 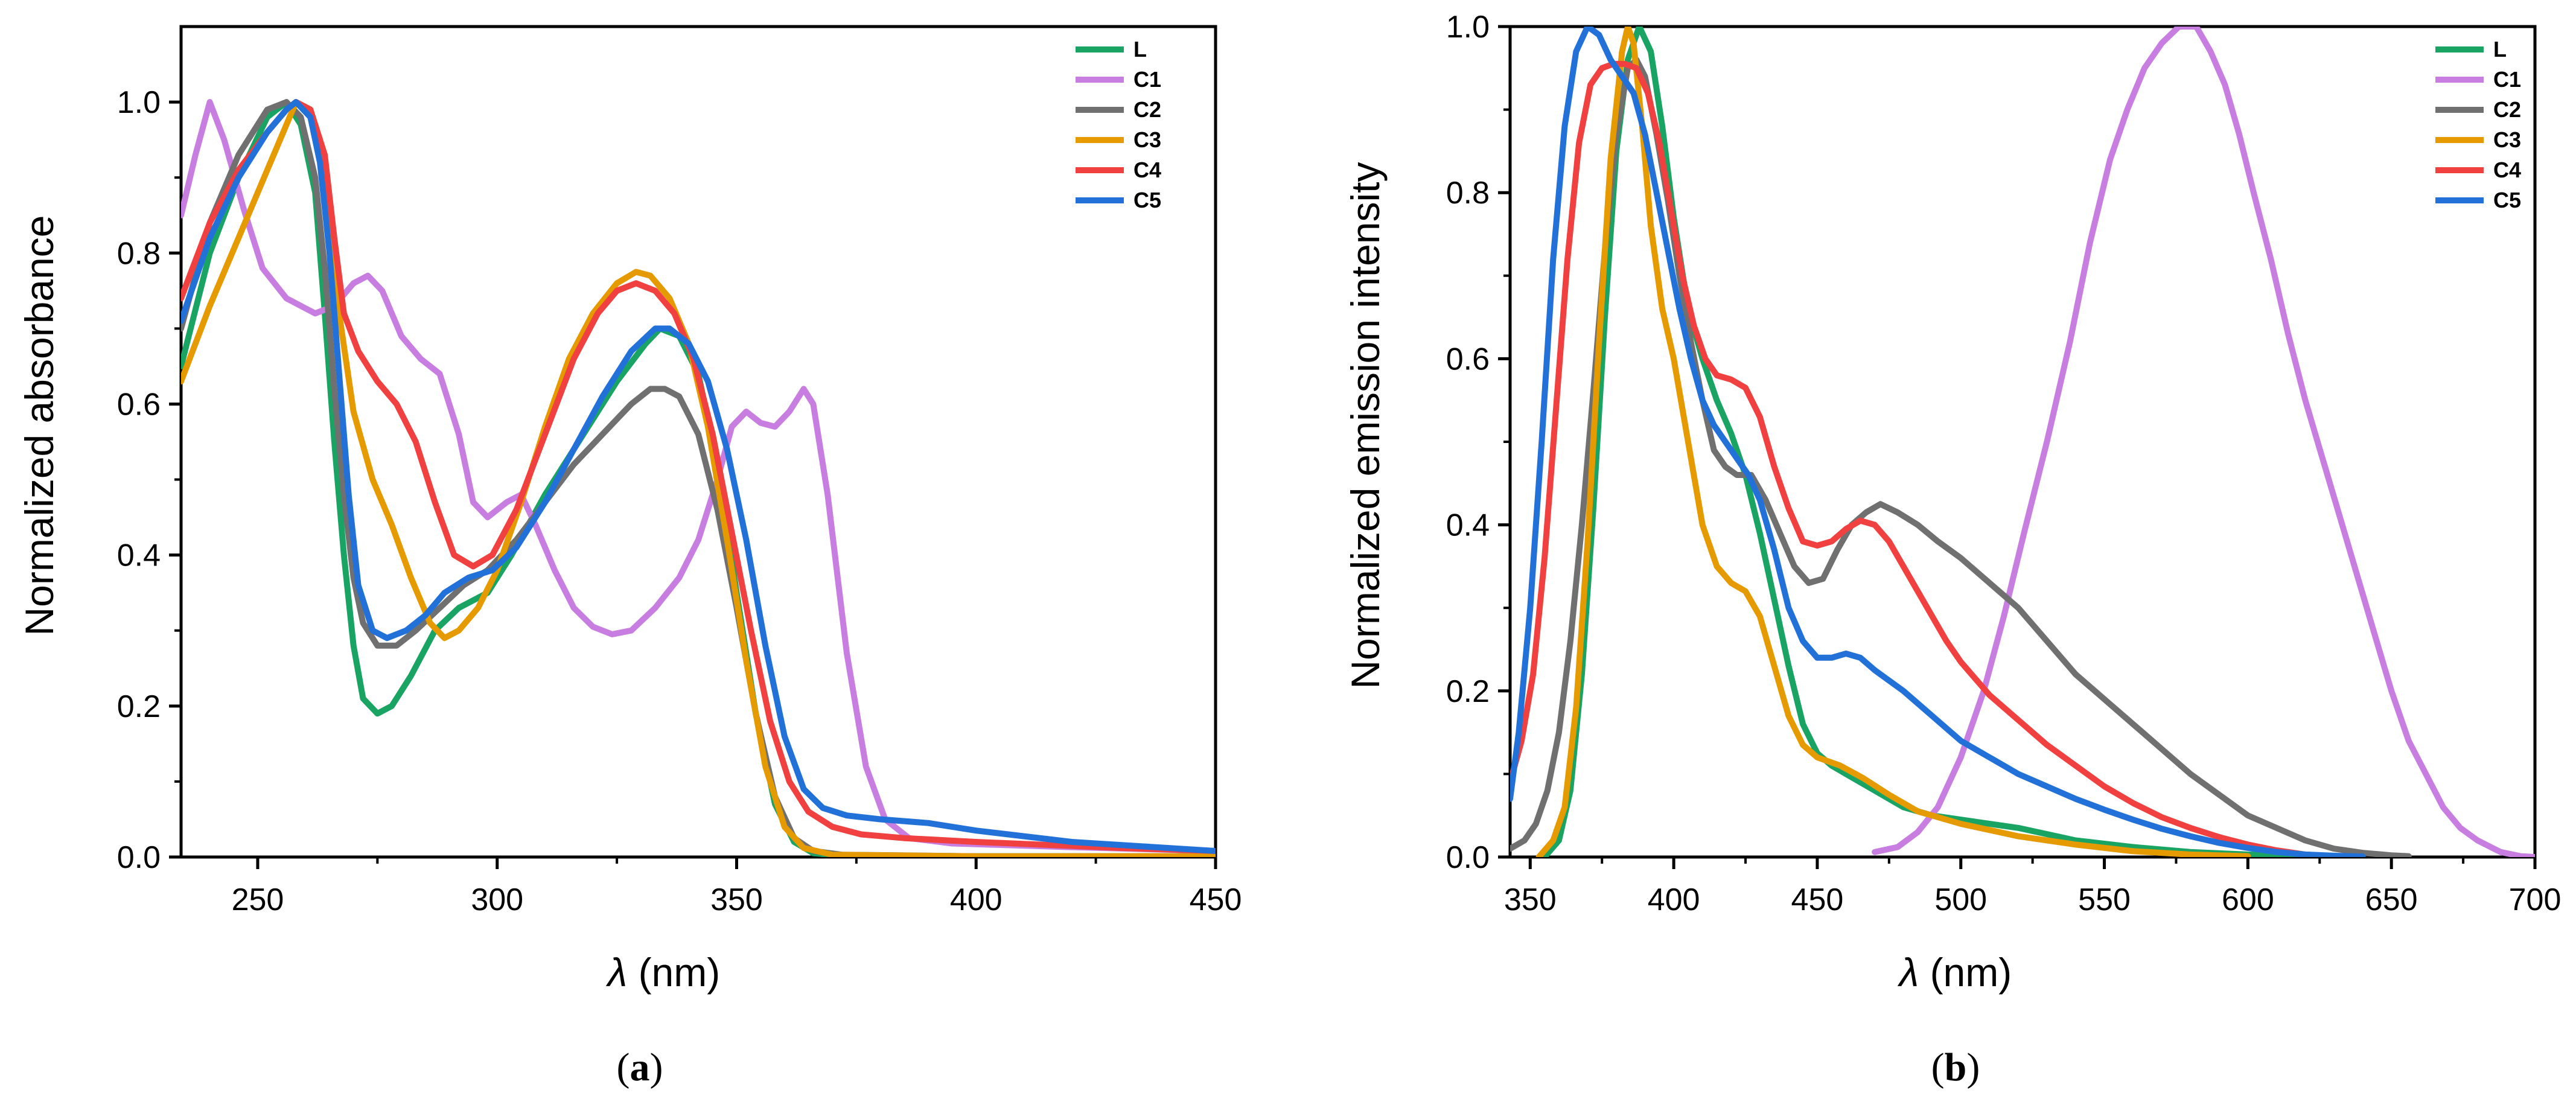 What do you see at coordinates (1468, 359) in the screenshot?
I see `chart1-y-tick-label: 0.6` at bounding box center [1468, 359].